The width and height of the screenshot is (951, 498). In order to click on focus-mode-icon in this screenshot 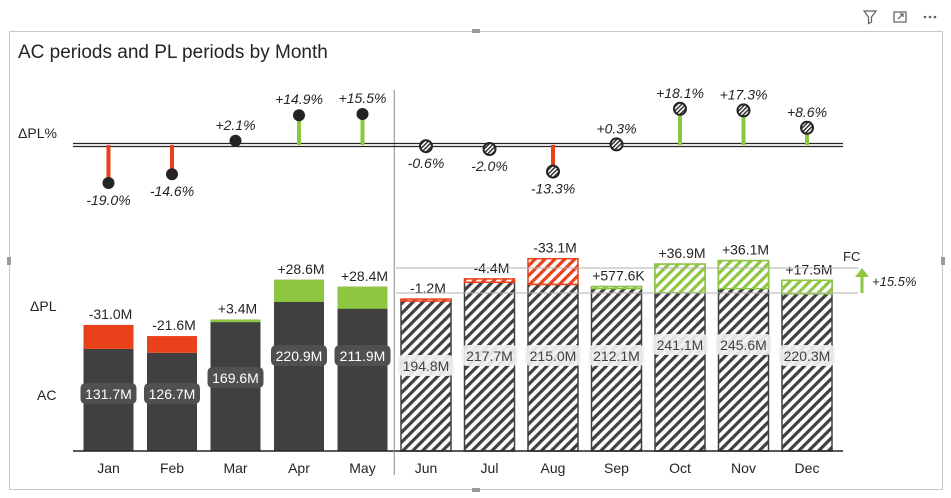, I will do `click(900, 17)`.